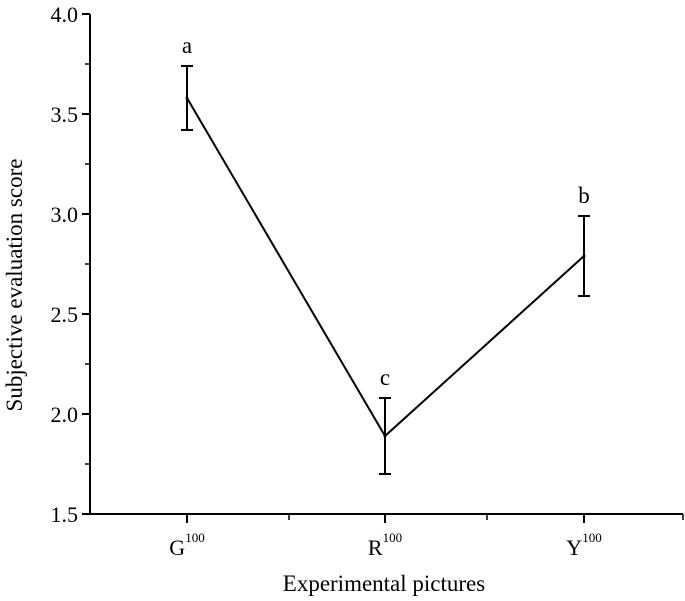  I want to click on x-axis: G100 R100 Y100, so click(387, 536).